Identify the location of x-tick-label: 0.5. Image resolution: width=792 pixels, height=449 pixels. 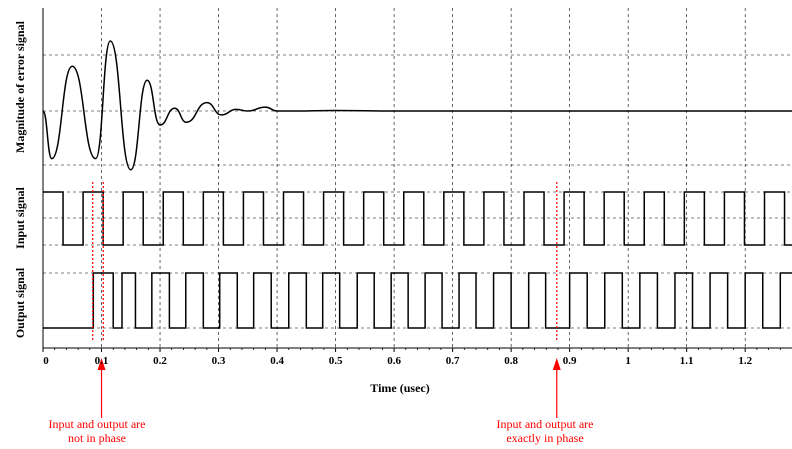
(336, 361).